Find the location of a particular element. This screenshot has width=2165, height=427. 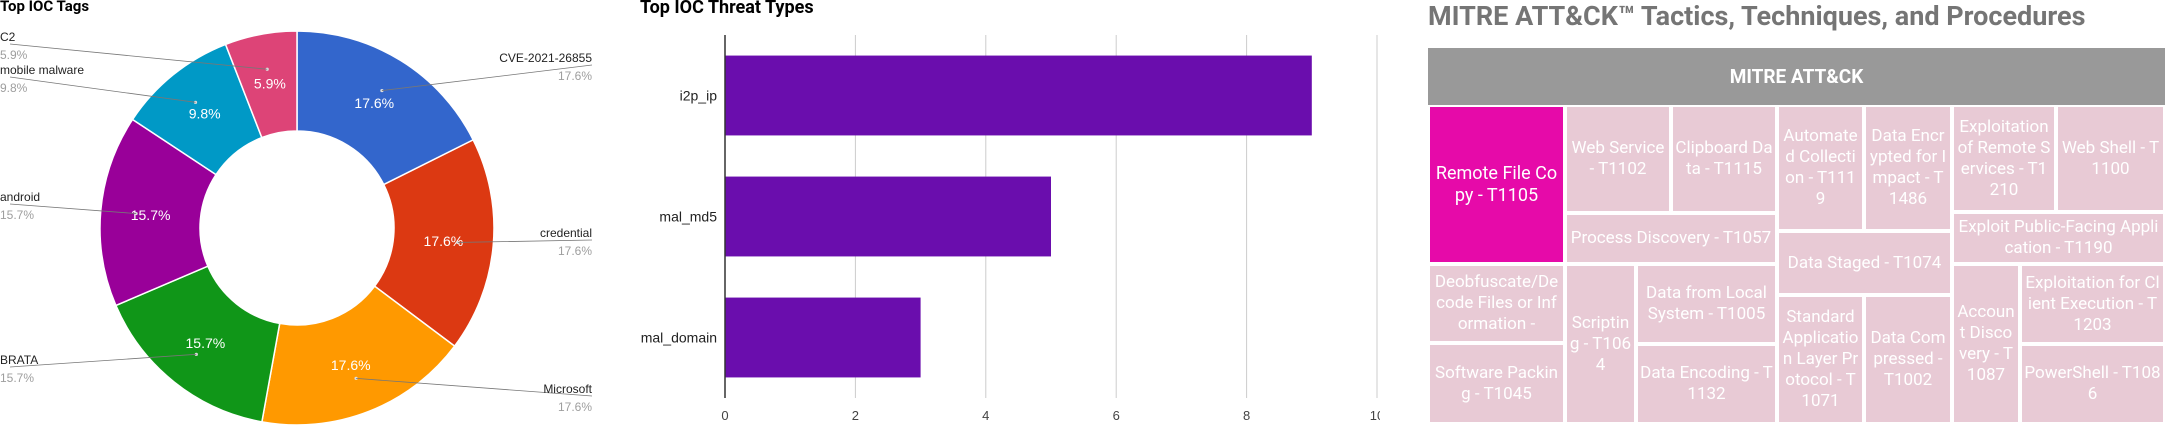

bar-x-tick-label: 8 is located at coordinates (1246, 415).